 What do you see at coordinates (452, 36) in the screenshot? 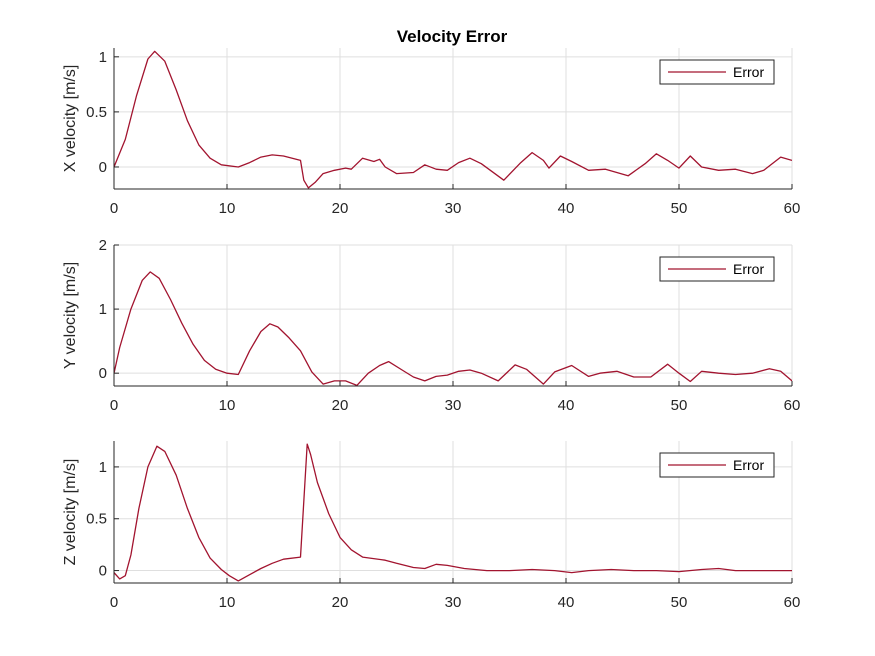
I see `figure-title: Velocity Error` at bounding box center [452, 36].